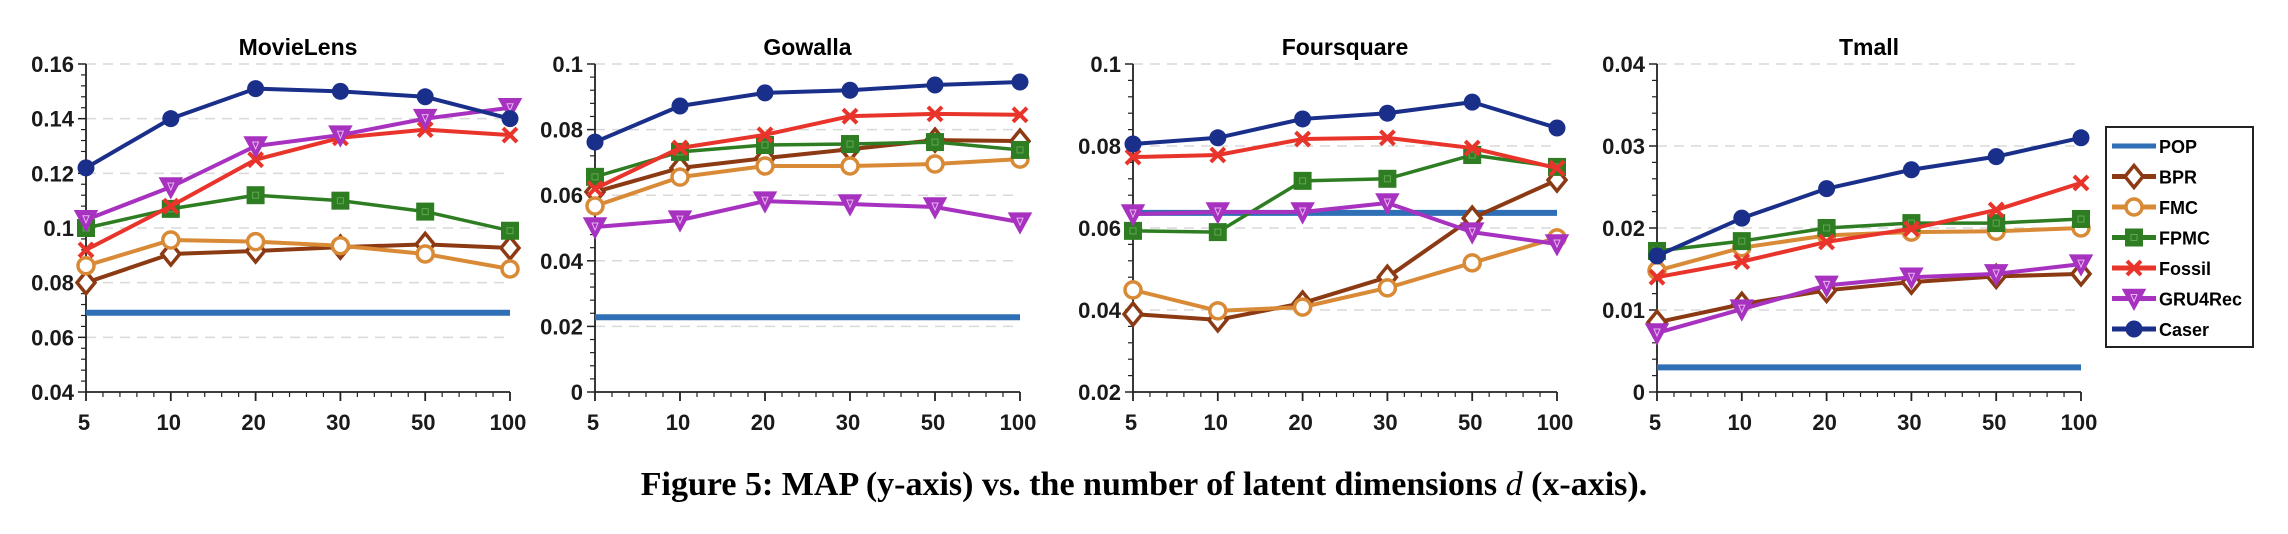 The image size is (2288, 534). I want to click on series-fmc, so click(1345, 274).